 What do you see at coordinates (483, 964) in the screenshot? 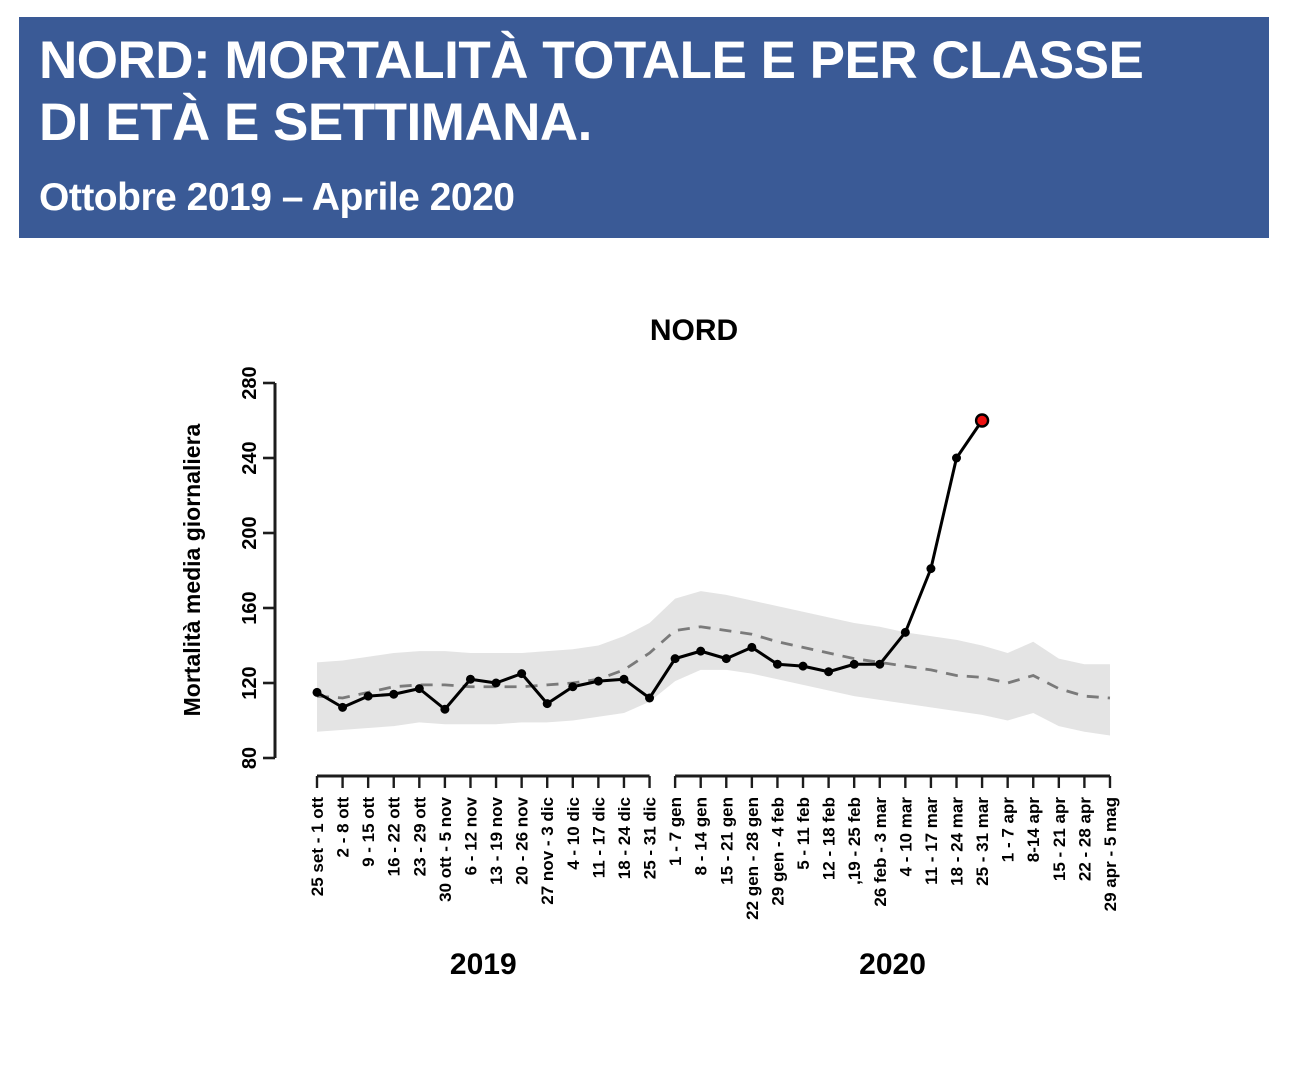
I see `year-label: 2019` at bounding box center [483, 964].